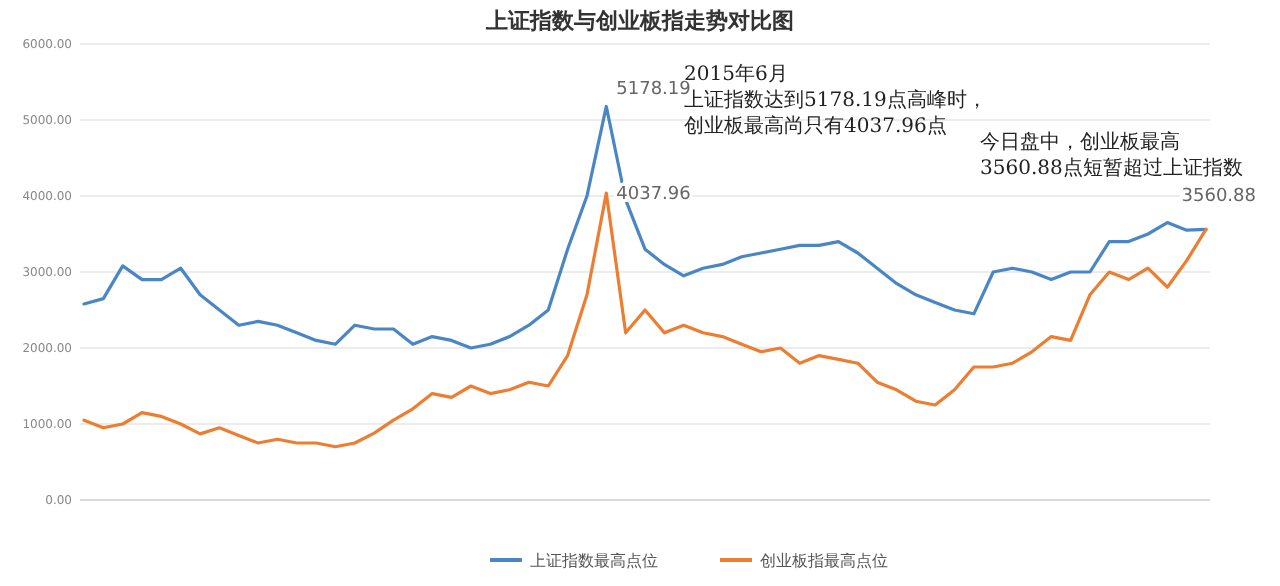 This screenshot has width=1280, height=586. What do you see at coordinates (1111, 168) in the screenshot?
I see `annotation: 3560.88点短暂超过上证指数` at bounding box center [1111, 168].